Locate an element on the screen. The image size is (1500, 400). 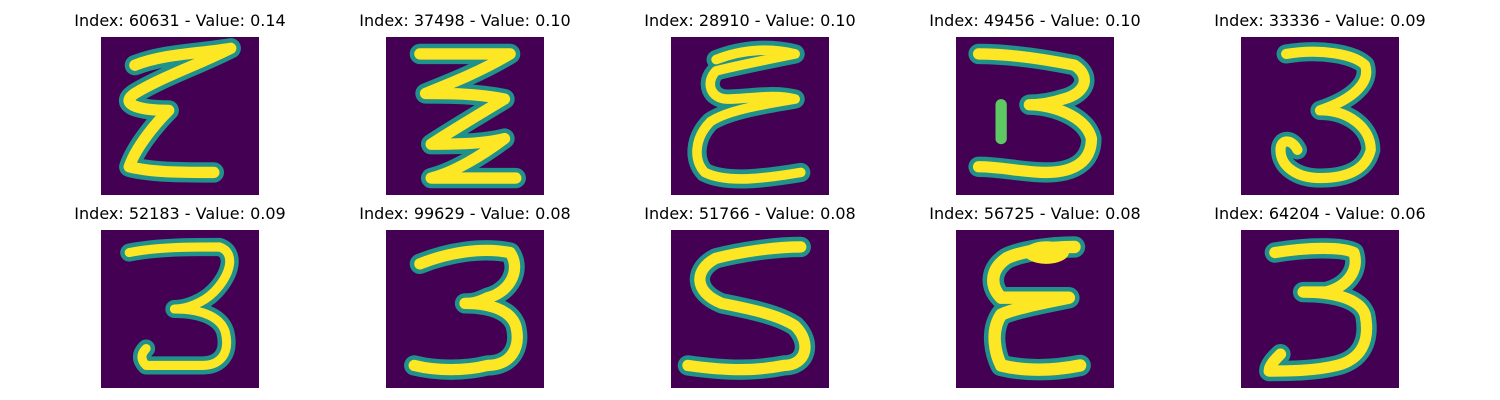
panel-title: Index: 52183 - Value: 0.09 is located at coordinates (180, 213).